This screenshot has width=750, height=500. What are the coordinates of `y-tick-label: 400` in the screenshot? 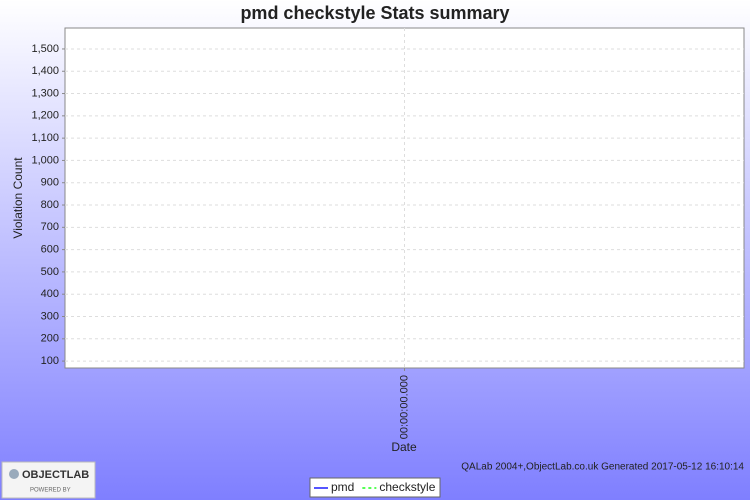 It's located at (50, 294).